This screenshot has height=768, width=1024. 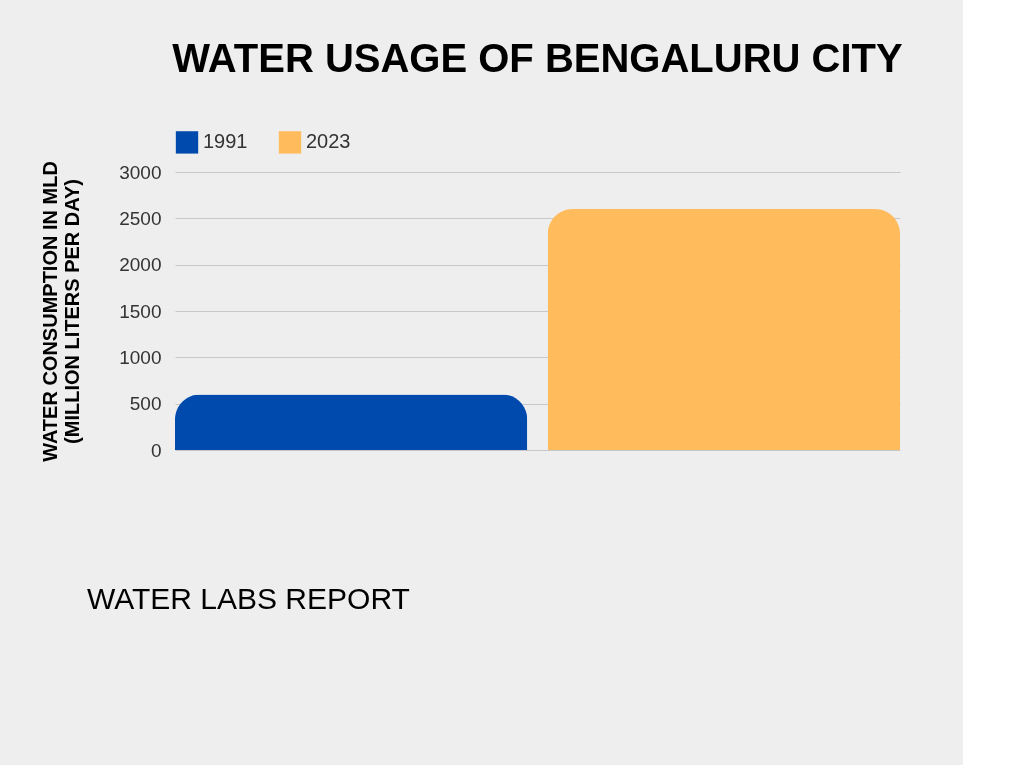 What do you see at coordinates (156, 450) in the screenshot?
I see `y-tick-label: 0` at bounding box center [156, 450].